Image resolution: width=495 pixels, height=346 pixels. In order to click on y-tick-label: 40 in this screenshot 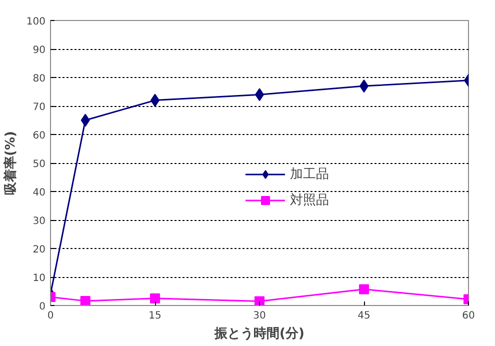, I will do `click(39, 193)`.